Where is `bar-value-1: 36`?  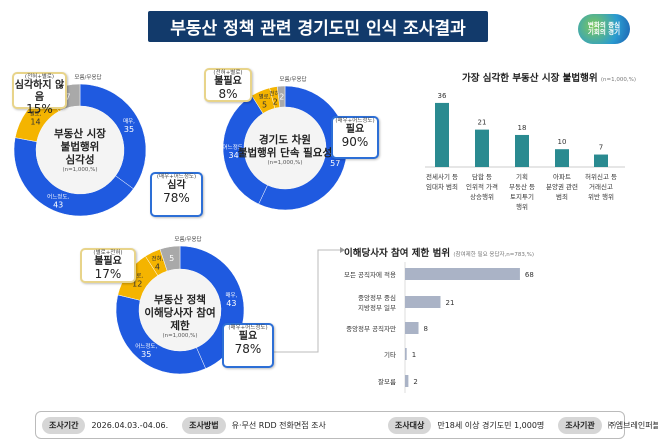
bar-value-1: 36 is located at coordinates (442, 96).